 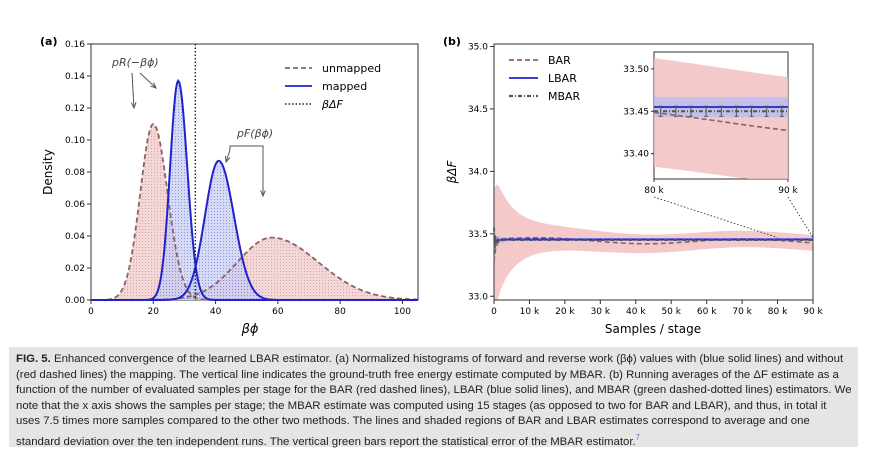 What do you see at coordinates (564, 96) in the screenshot?
I see `legend-mbar-label: MBAR` at bounding box center [564, 96].